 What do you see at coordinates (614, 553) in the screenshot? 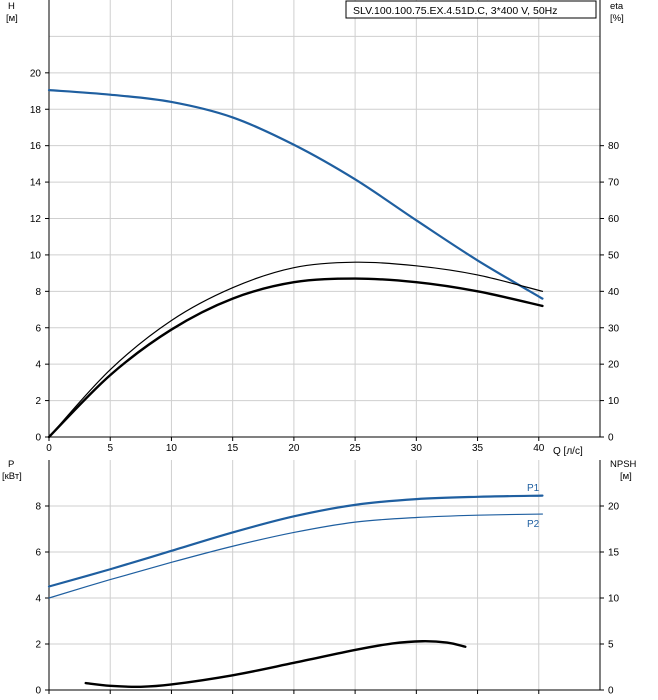
I see `bottom-right-tick-label: 15` at bounding box center [614, 553].